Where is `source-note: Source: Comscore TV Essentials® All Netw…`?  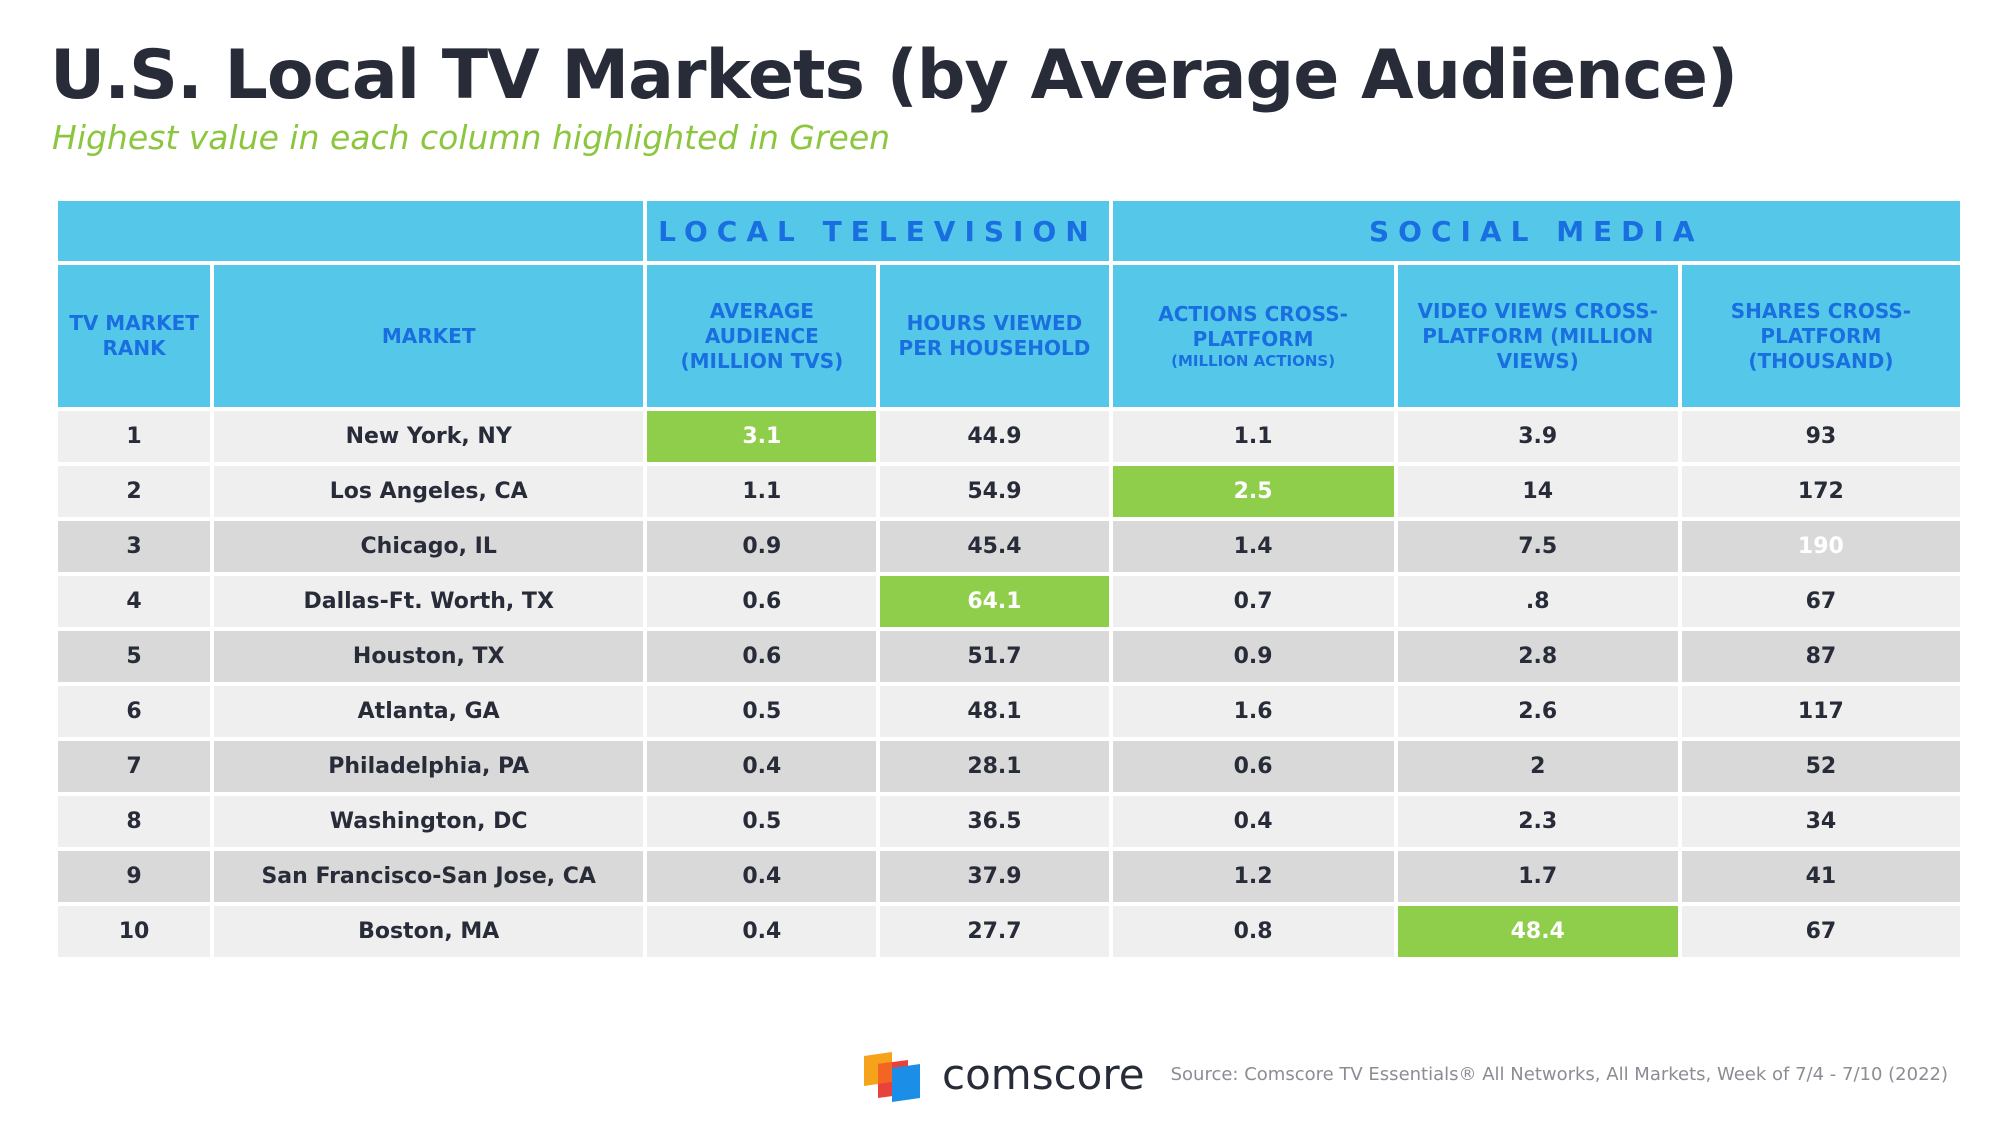 source-note: Source: Comscore TV Essentials® All Netw… is located at coordinates (1559, 1074).